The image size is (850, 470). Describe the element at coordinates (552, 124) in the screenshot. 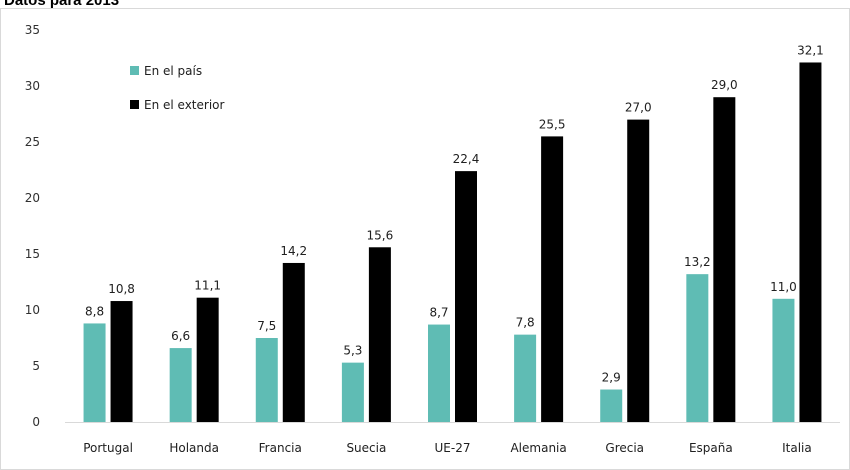

I see `data-label: 25,5` at that location.